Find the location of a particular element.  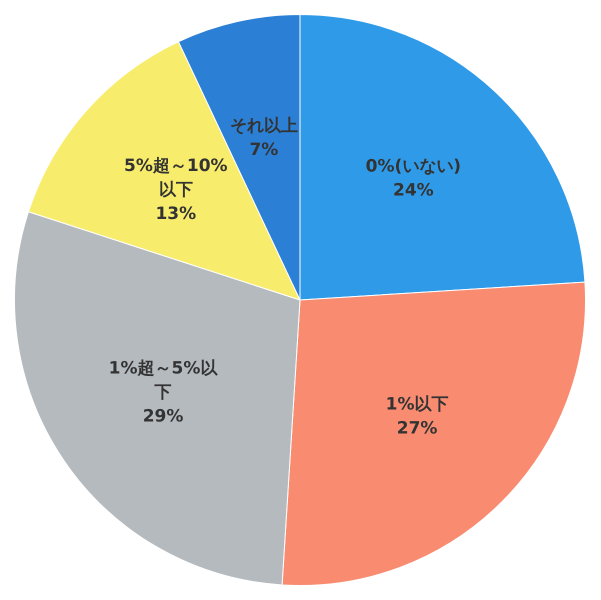

data-label: 29% is located at coordinates (163, 416).